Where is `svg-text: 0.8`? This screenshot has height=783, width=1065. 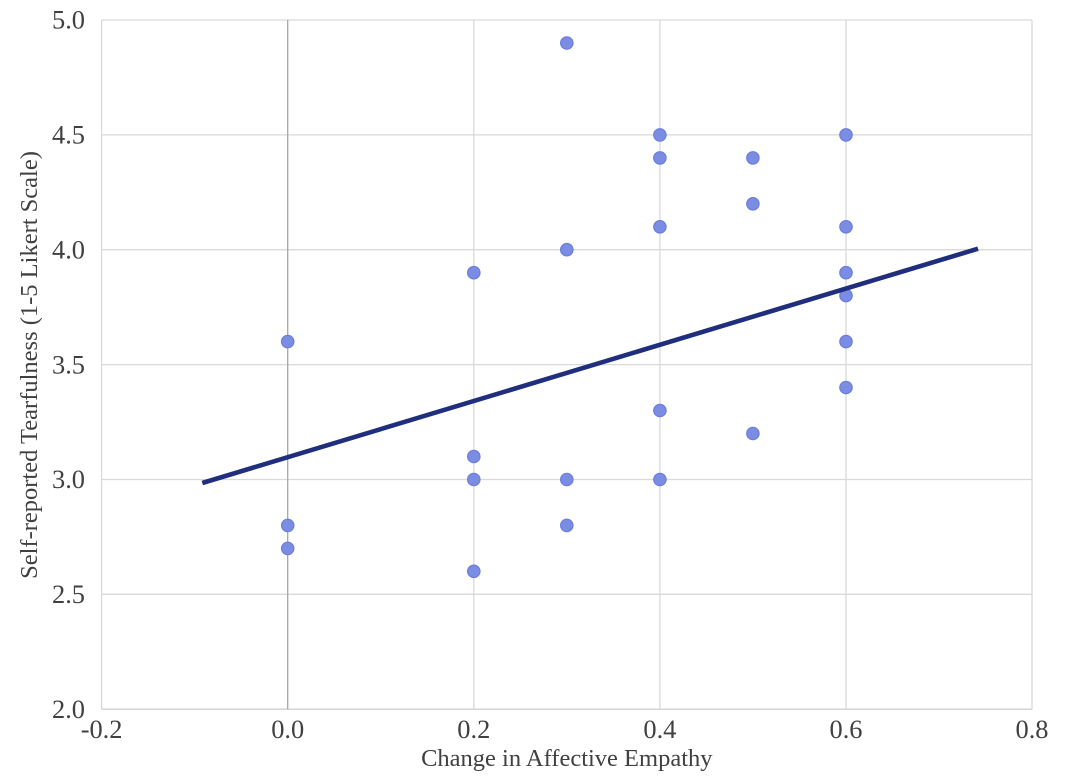
svg-text: 0.8 is located at coordinates (1032, 729).